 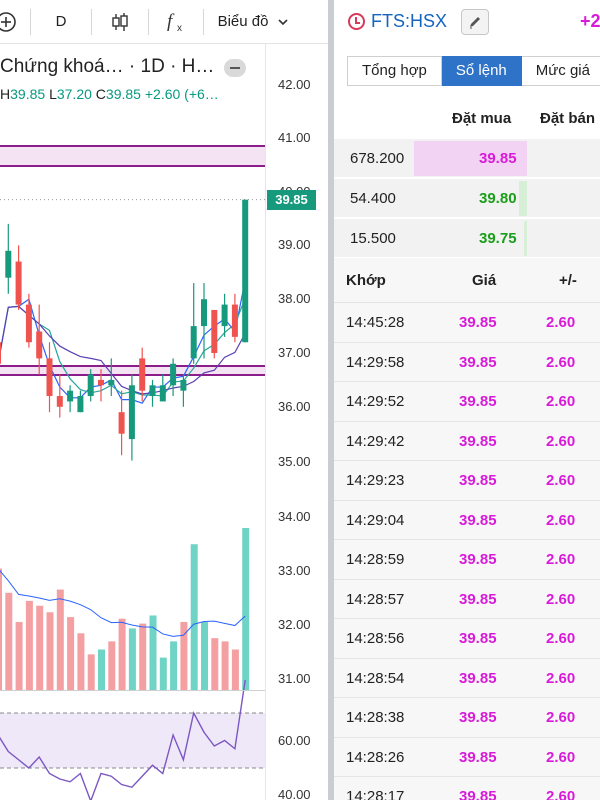 I want to click on trade-row: 14:45:28 39.85 2.60, so click(x=467, y=323).